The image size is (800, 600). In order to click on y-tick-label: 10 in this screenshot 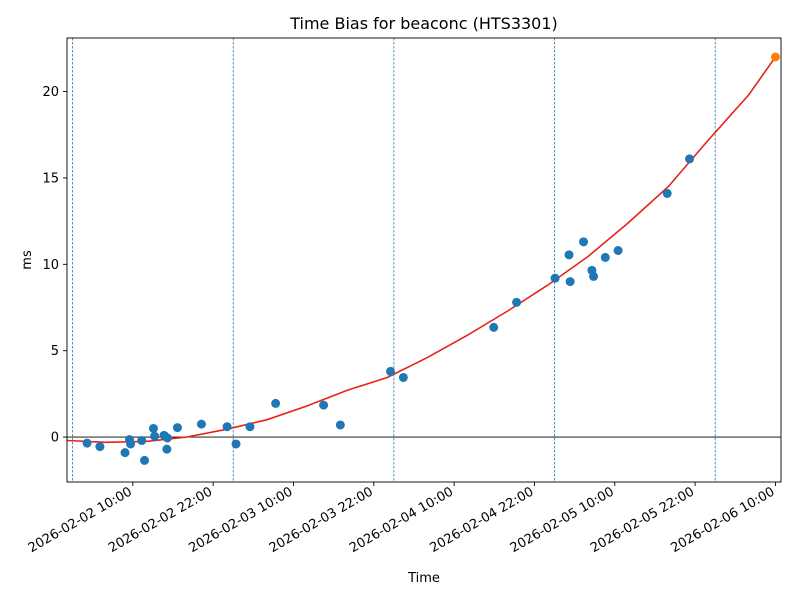, I will do `click(50, 265)`.